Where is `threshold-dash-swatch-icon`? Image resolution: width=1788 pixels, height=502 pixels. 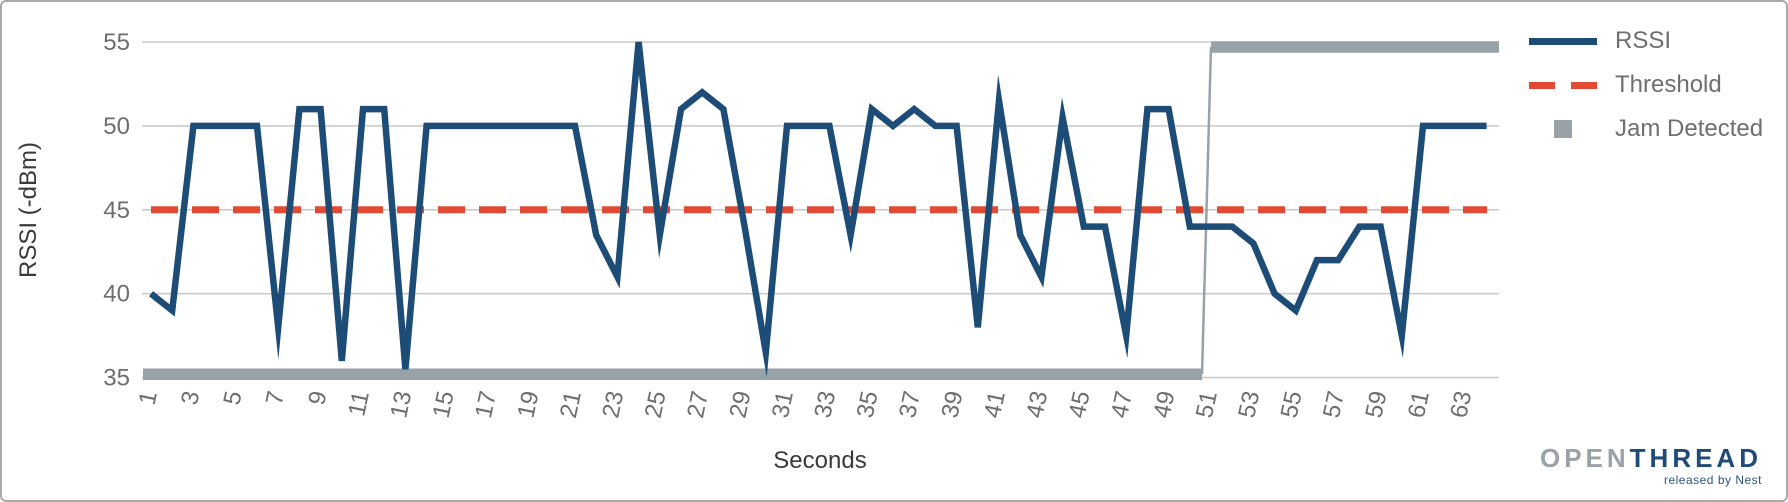 threshold-dash-swatch-icon is located at coordinates (1563, 85).